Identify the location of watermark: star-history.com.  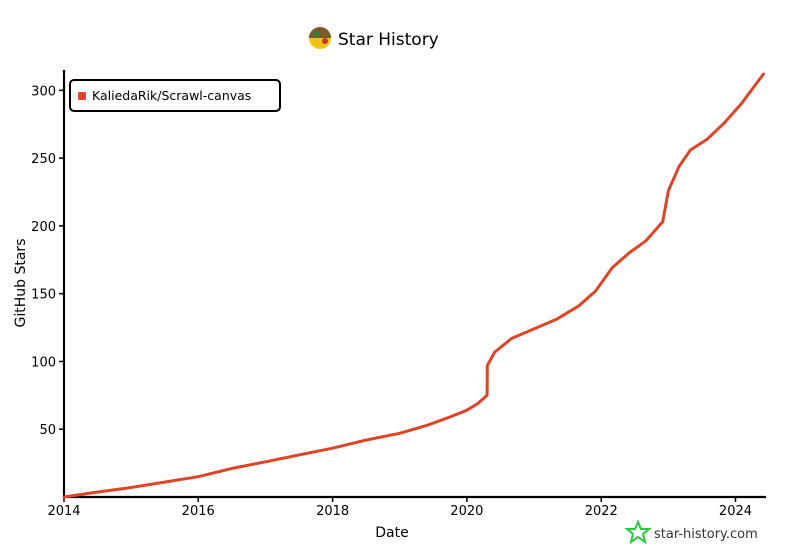
(691, 532).